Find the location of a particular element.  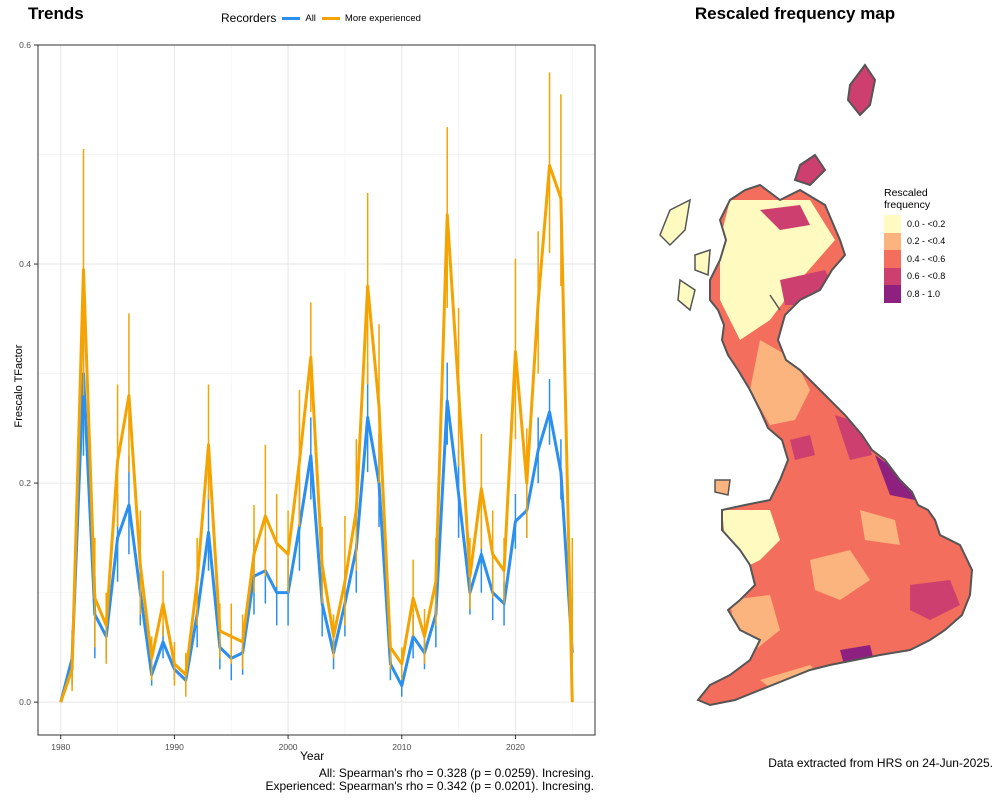

chart-title: Trends is located at coordinates (56, 13).